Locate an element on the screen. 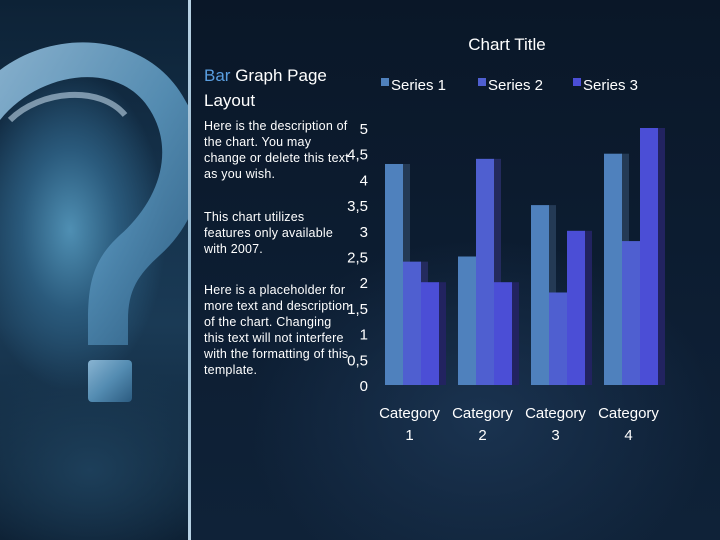 The height and width of the screenshot is (540, 720). y-tick-label: 1 is located at coordinates (364, 335).